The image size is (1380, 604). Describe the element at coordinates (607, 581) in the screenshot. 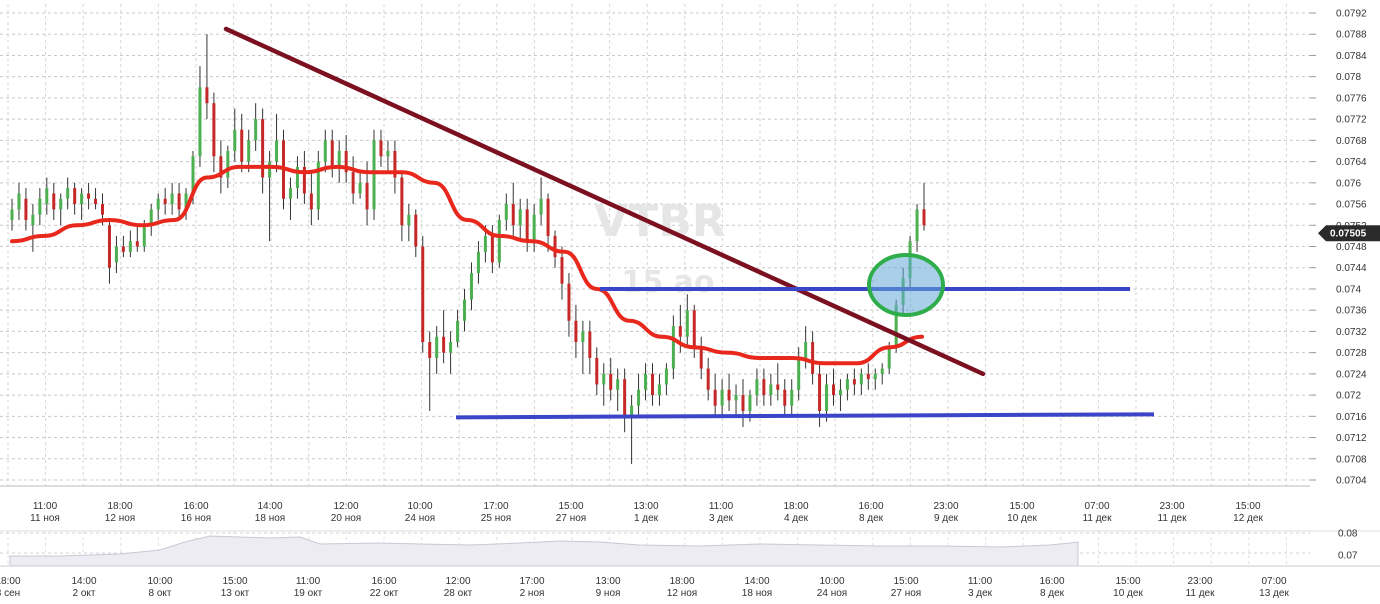

I see `navigator-x-time: 13:00` at that location.